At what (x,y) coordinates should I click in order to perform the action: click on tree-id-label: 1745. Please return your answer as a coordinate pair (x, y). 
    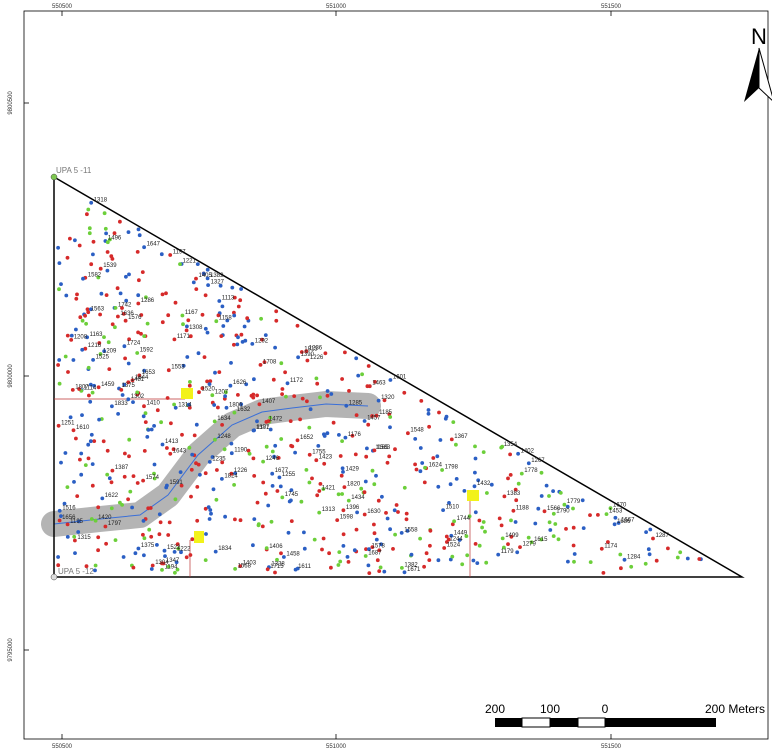
    Looking at the image, I should click on (292, 495).